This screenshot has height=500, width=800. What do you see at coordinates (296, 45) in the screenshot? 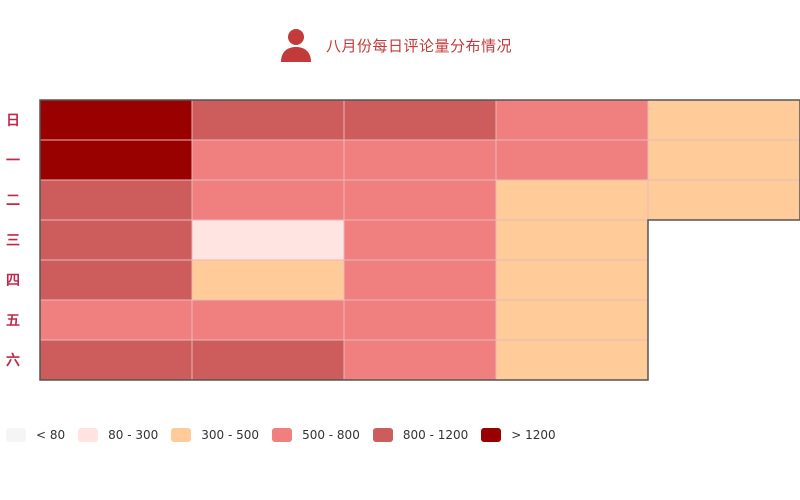
I see `person-icon` at bounding box center [296, 45].